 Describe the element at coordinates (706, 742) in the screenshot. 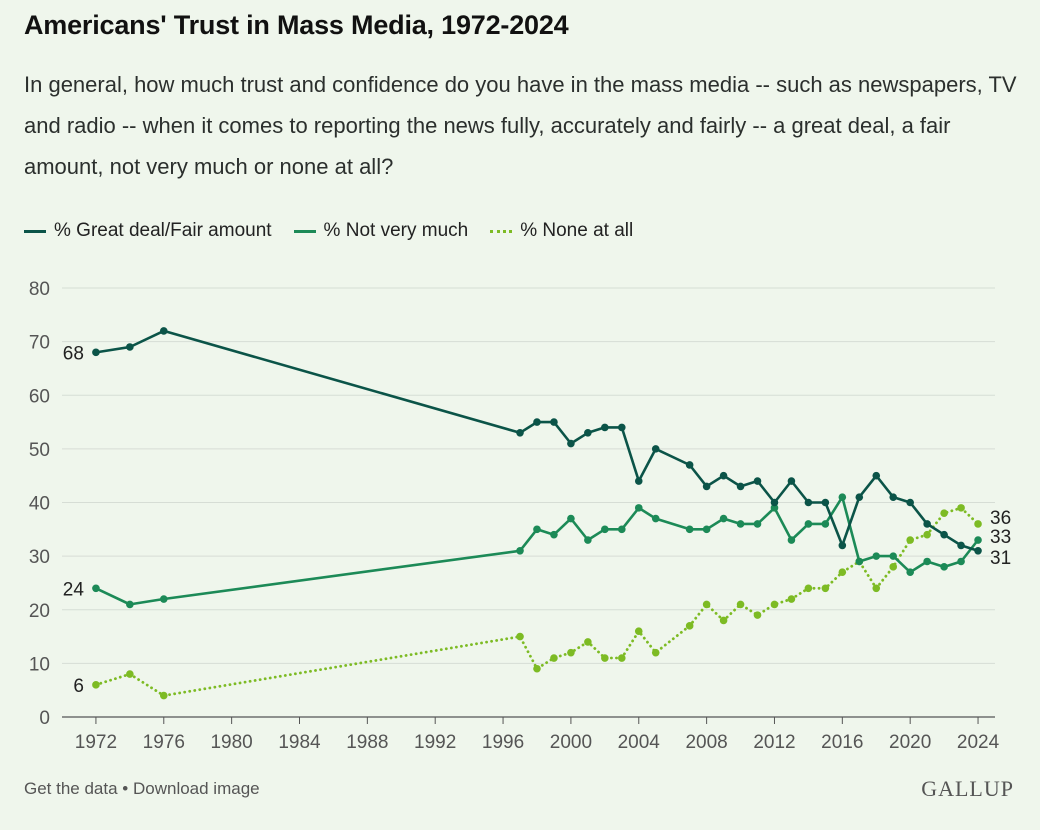

I see `x-tick-label: 2008` at that location.